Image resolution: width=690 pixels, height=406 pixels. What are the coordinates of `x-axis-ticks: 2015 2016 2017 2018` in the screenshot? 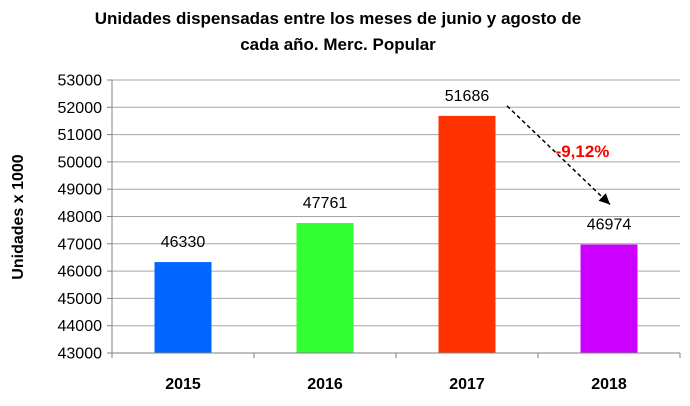 It's located at (396, 373).